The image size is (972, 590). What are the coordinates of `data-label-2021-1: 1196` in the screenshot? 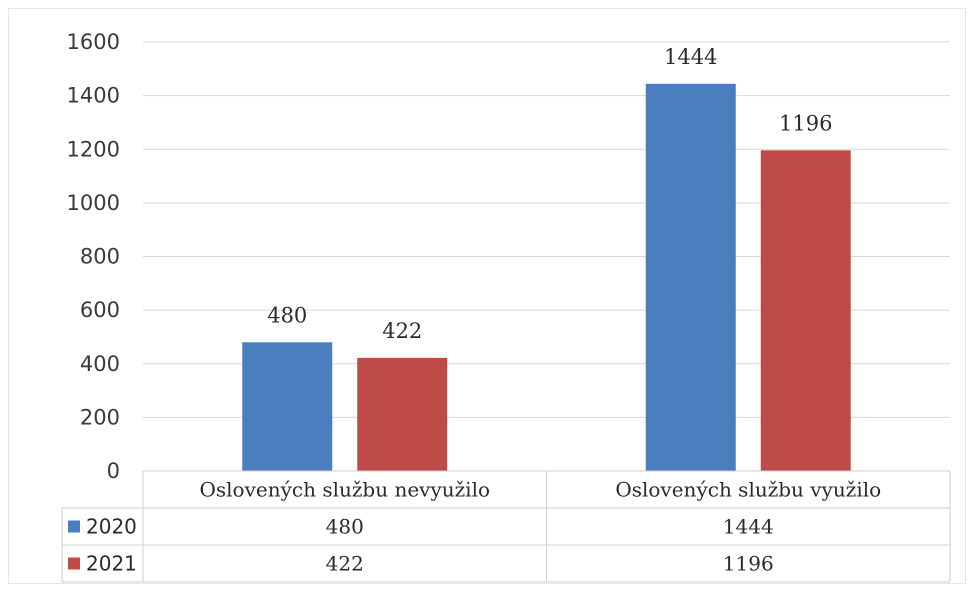 It's located at (805, 123).